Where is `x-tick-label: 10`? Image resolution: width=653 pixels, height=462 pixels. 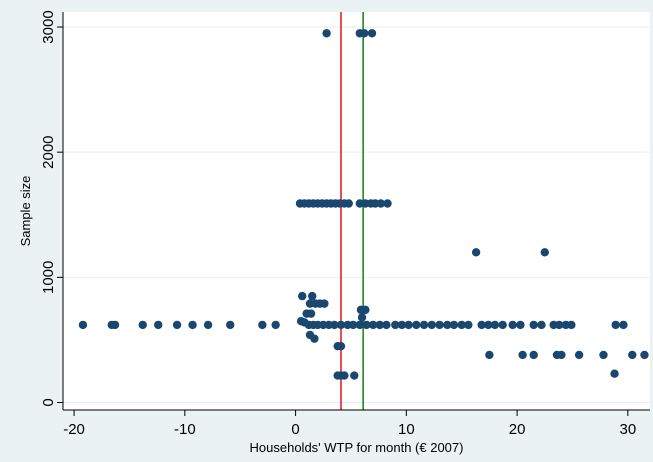
x-tick-label: 10 is located at coordinates (406, 429).